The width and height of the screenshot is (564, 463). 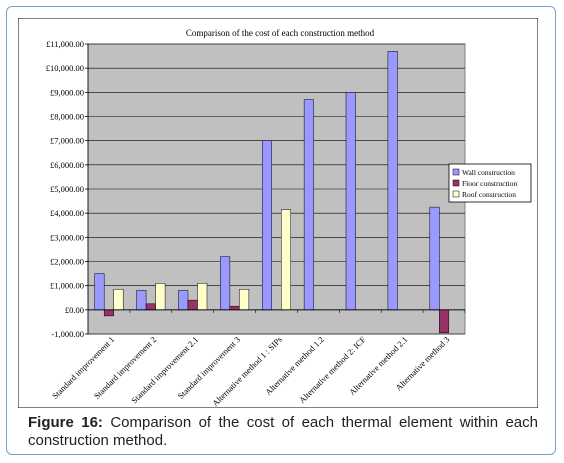 What do you see at coordinates (67, 237) in the screenshot?
I see `y-tick-label: £3,000.00` at bounding box center [67, 237].